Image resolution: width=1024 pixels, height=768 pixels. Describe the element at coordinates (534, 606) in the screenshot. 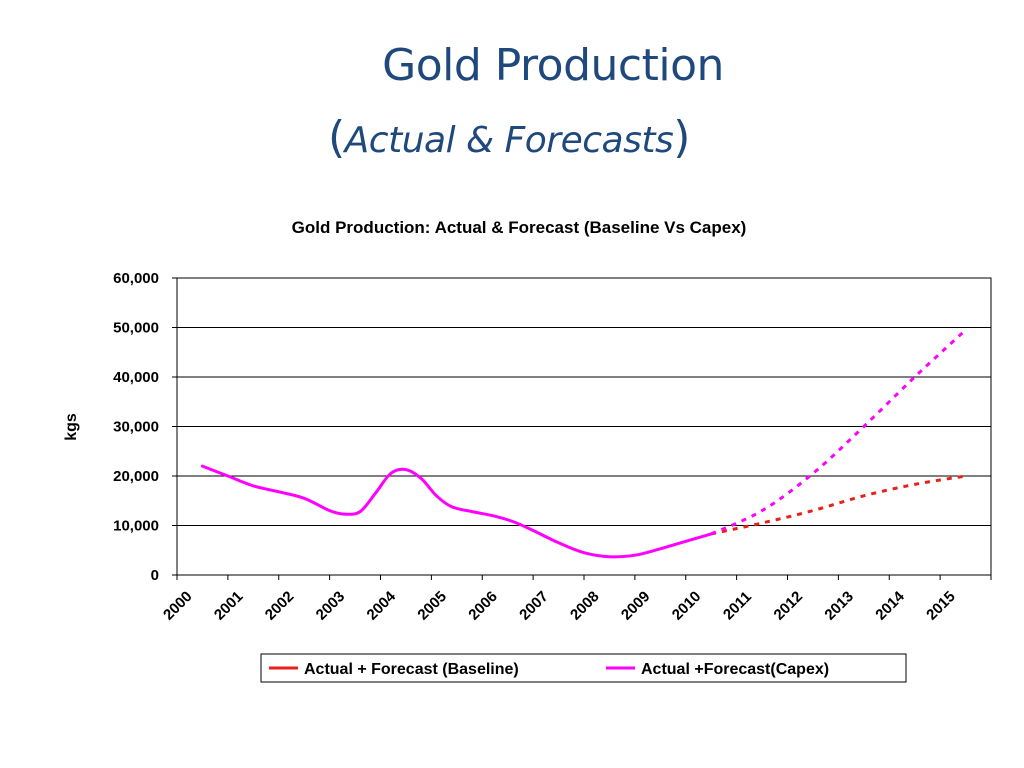

I see `x-tick-label: 2007` at that location.